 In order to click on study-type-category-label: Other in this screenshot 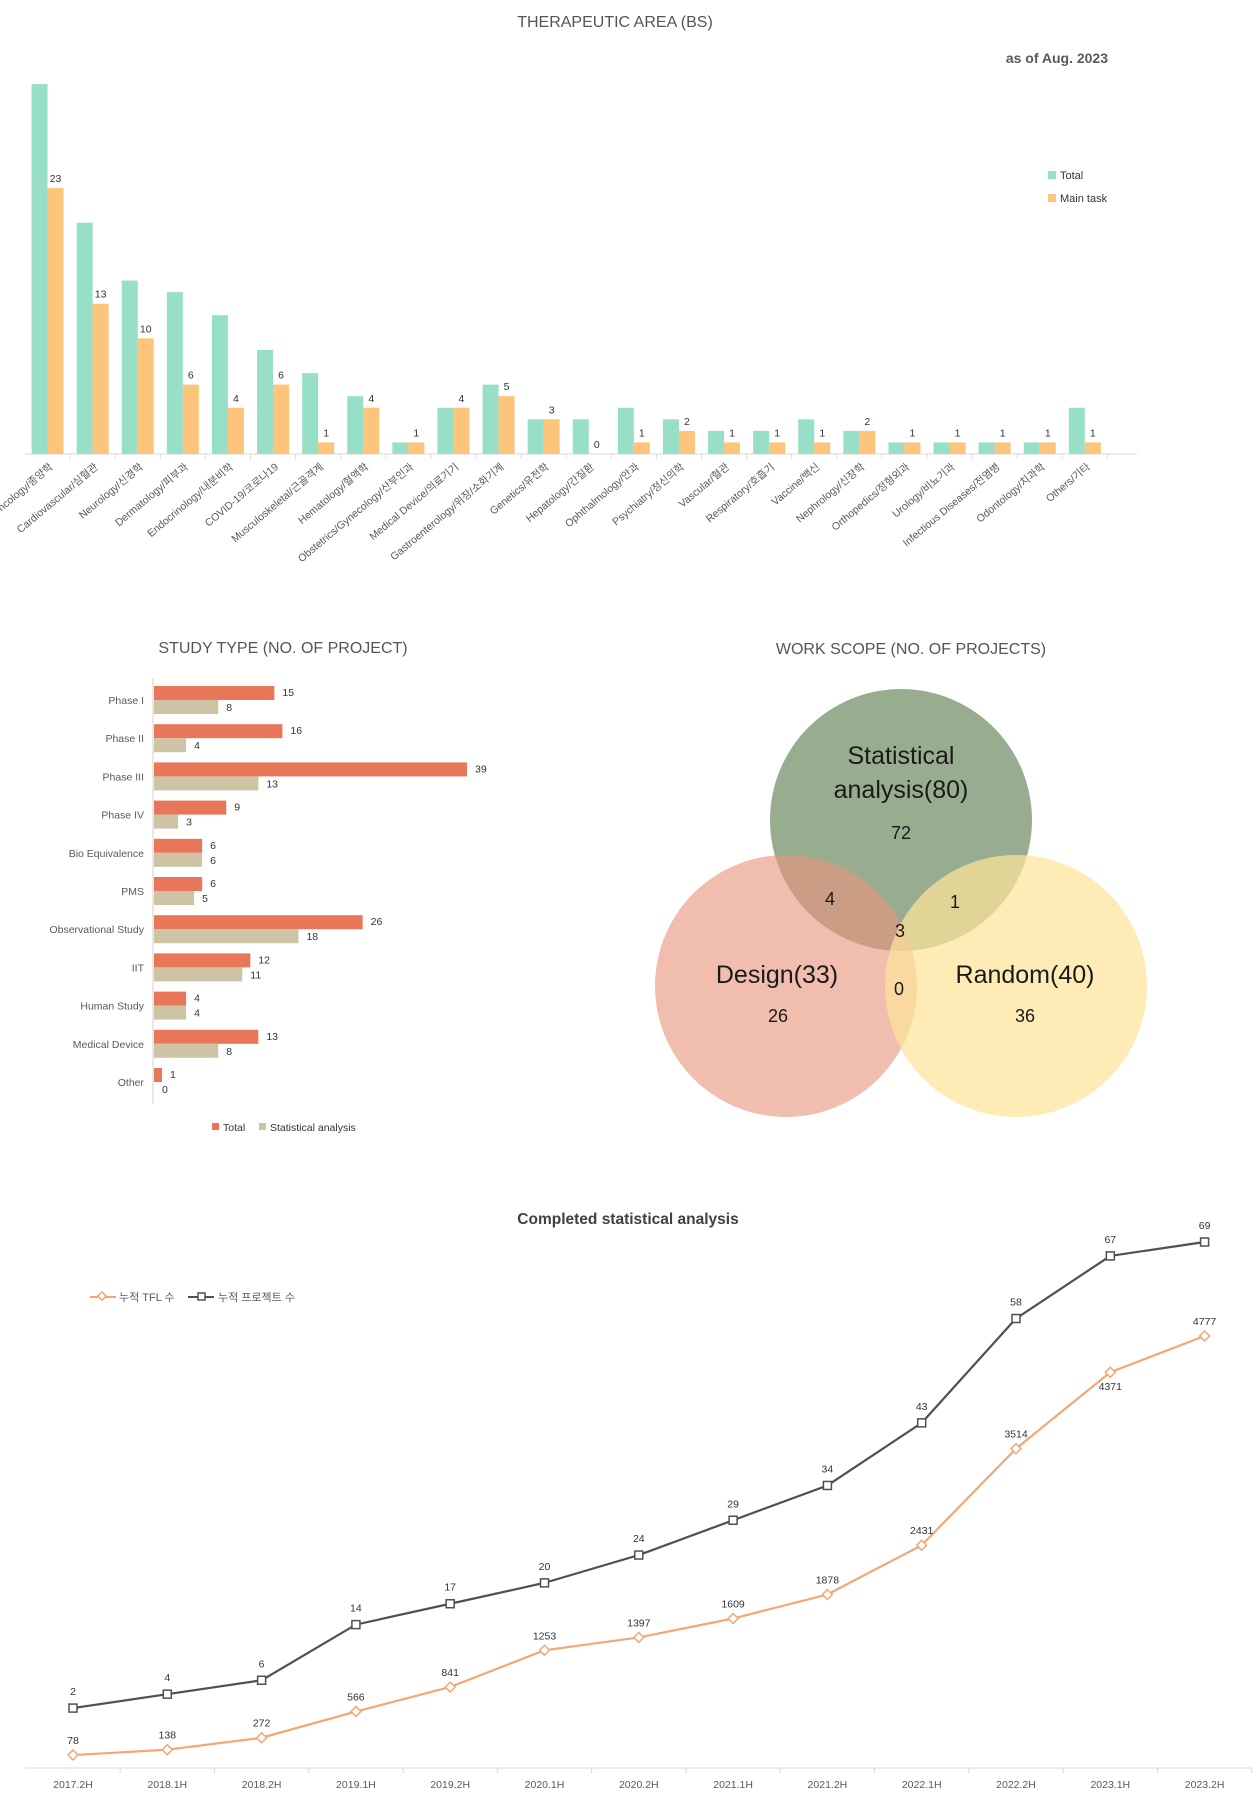, I will do `click(131, 1083)`.